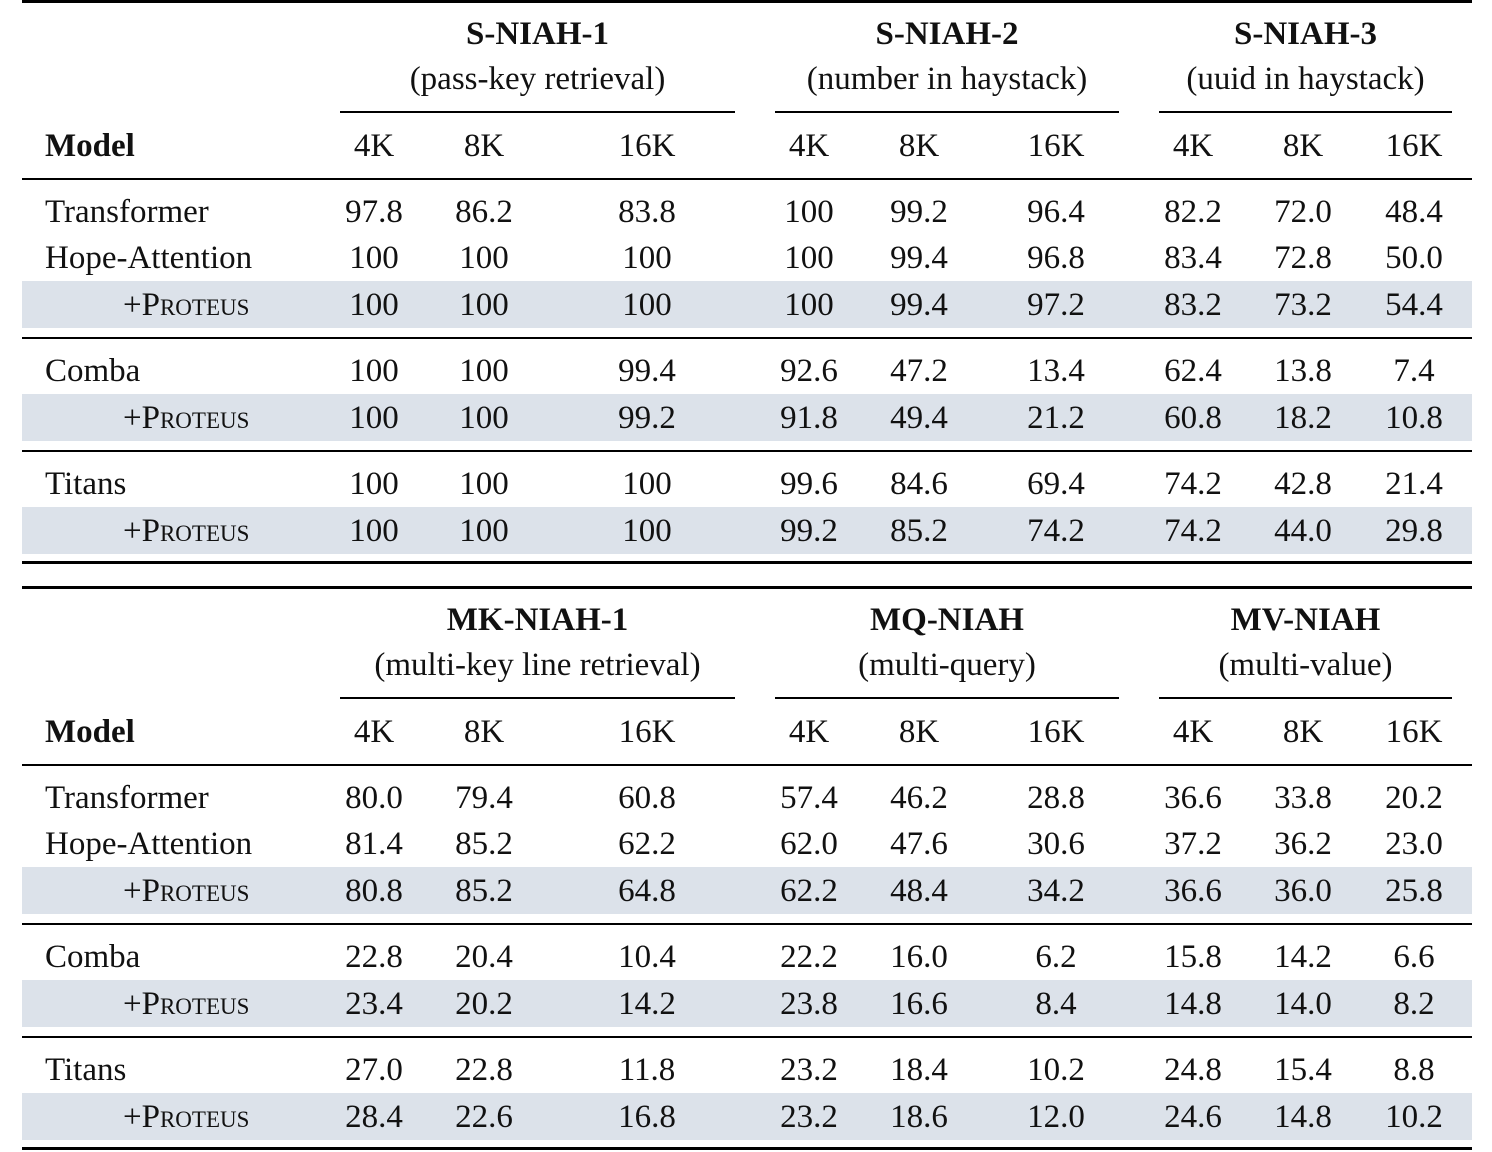 This screenshot has width=1492, height=1152. I want to click on score-cell: 36.2, so click(1303, 844).